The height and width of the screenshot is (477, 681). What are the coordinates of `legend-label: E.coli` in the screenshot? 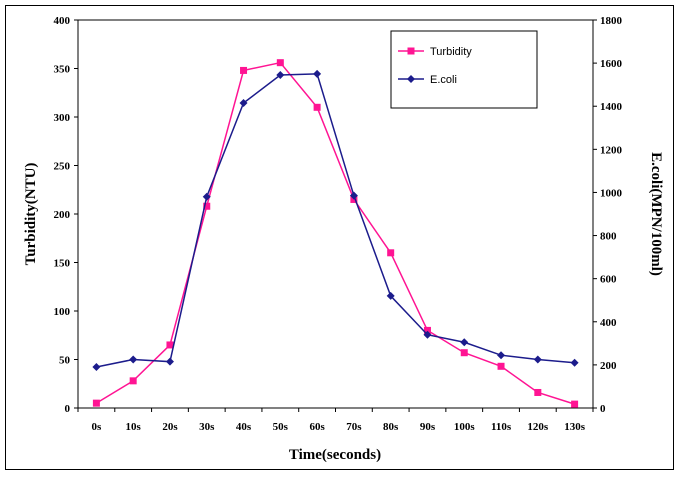 It's located at (443, 80).